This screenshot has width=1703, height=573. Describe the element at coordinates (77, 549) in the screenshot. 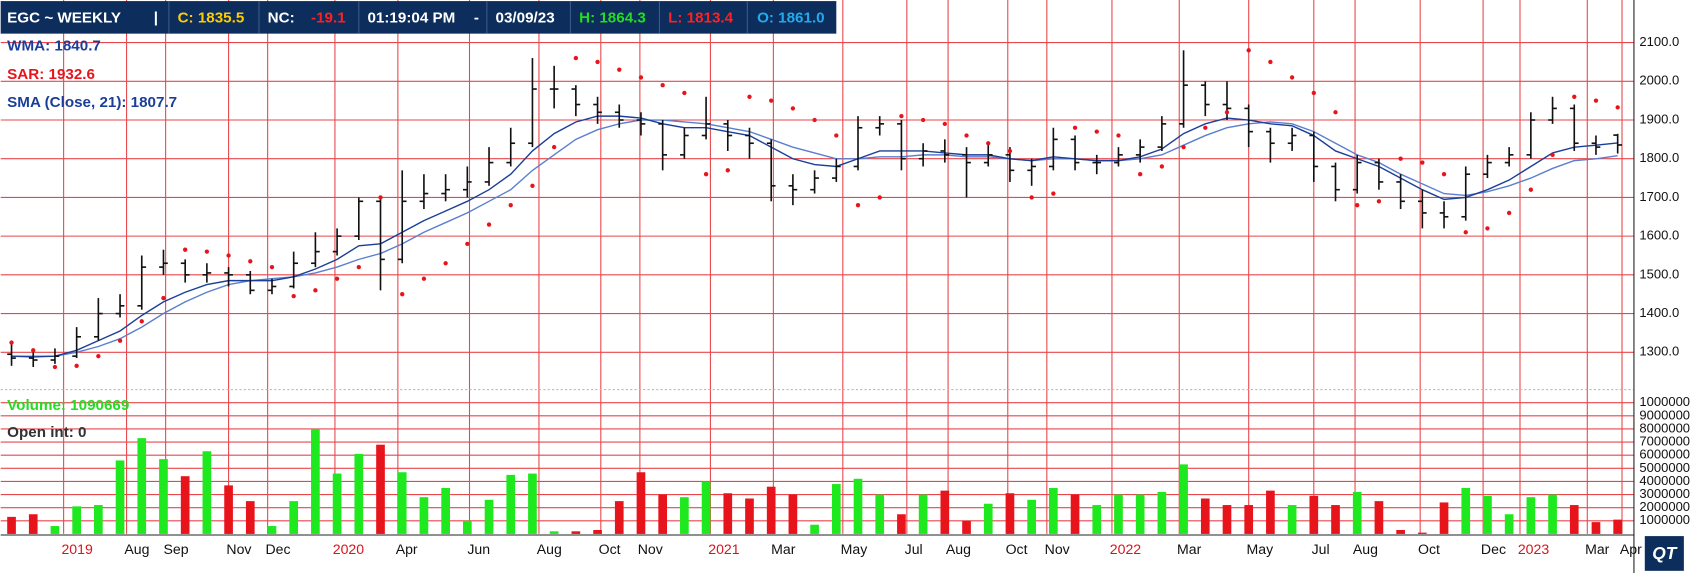

I see `x-tick-label: 2019` at that location.